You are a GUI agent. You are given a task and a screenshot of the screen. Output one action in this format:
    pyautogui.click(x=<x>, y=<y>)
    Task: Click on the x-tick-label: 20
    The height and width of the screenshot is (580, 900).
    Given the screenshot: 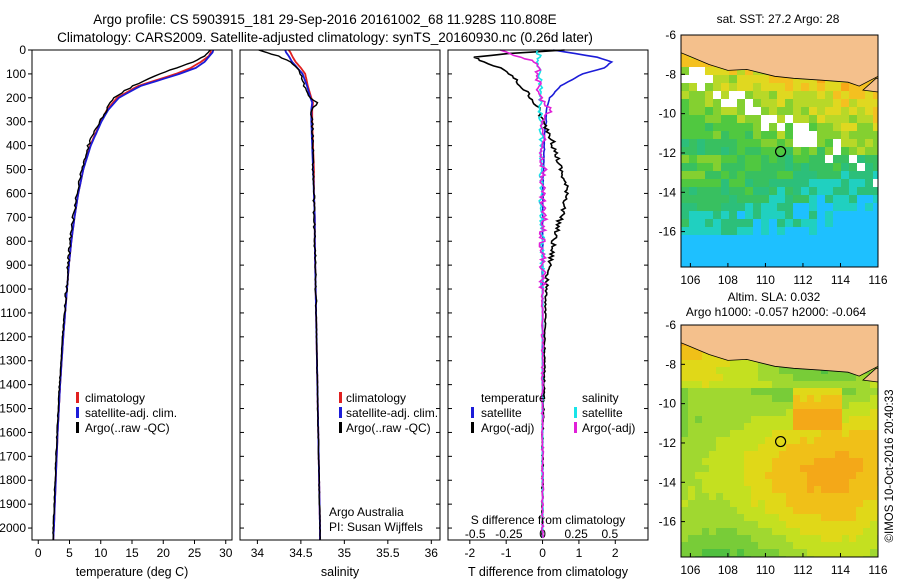 What is the action you would take?
    pyautogui.click(x=164, y=553)
    